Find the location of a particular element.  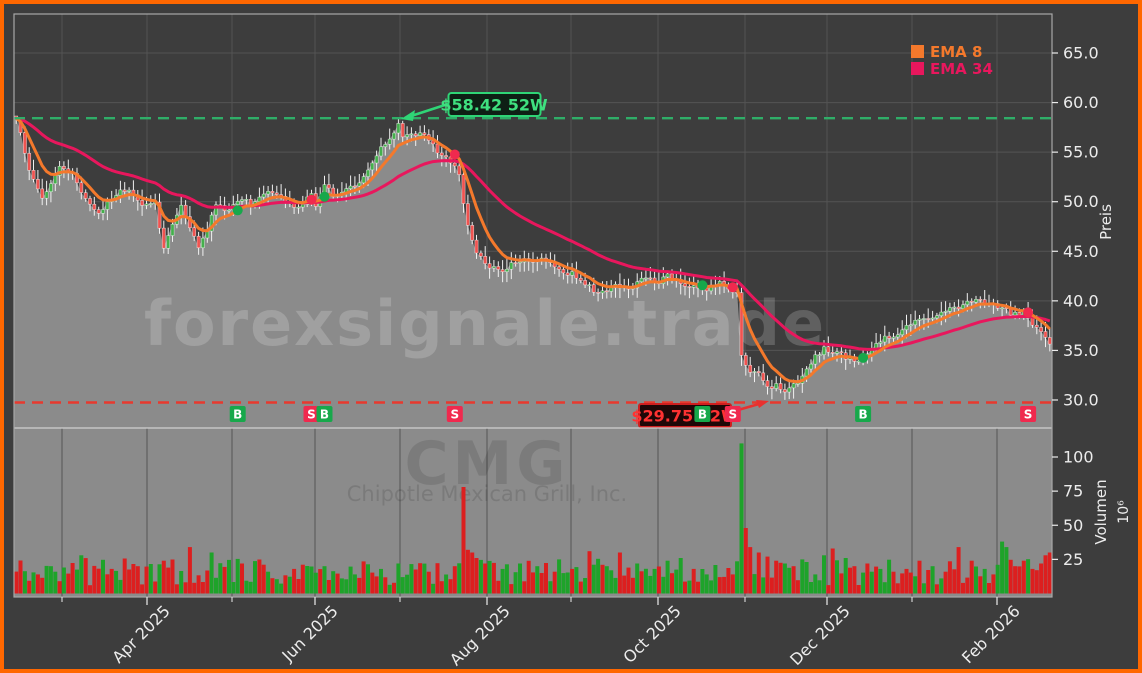

price-axis-title: Preis is located at coordinates (1106, 222).